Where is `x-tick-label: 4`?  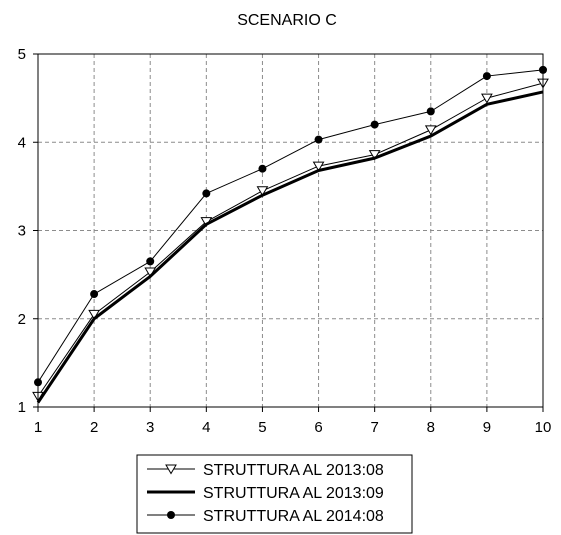
x-tick-label: 4 is located at coordinates (206, 427).